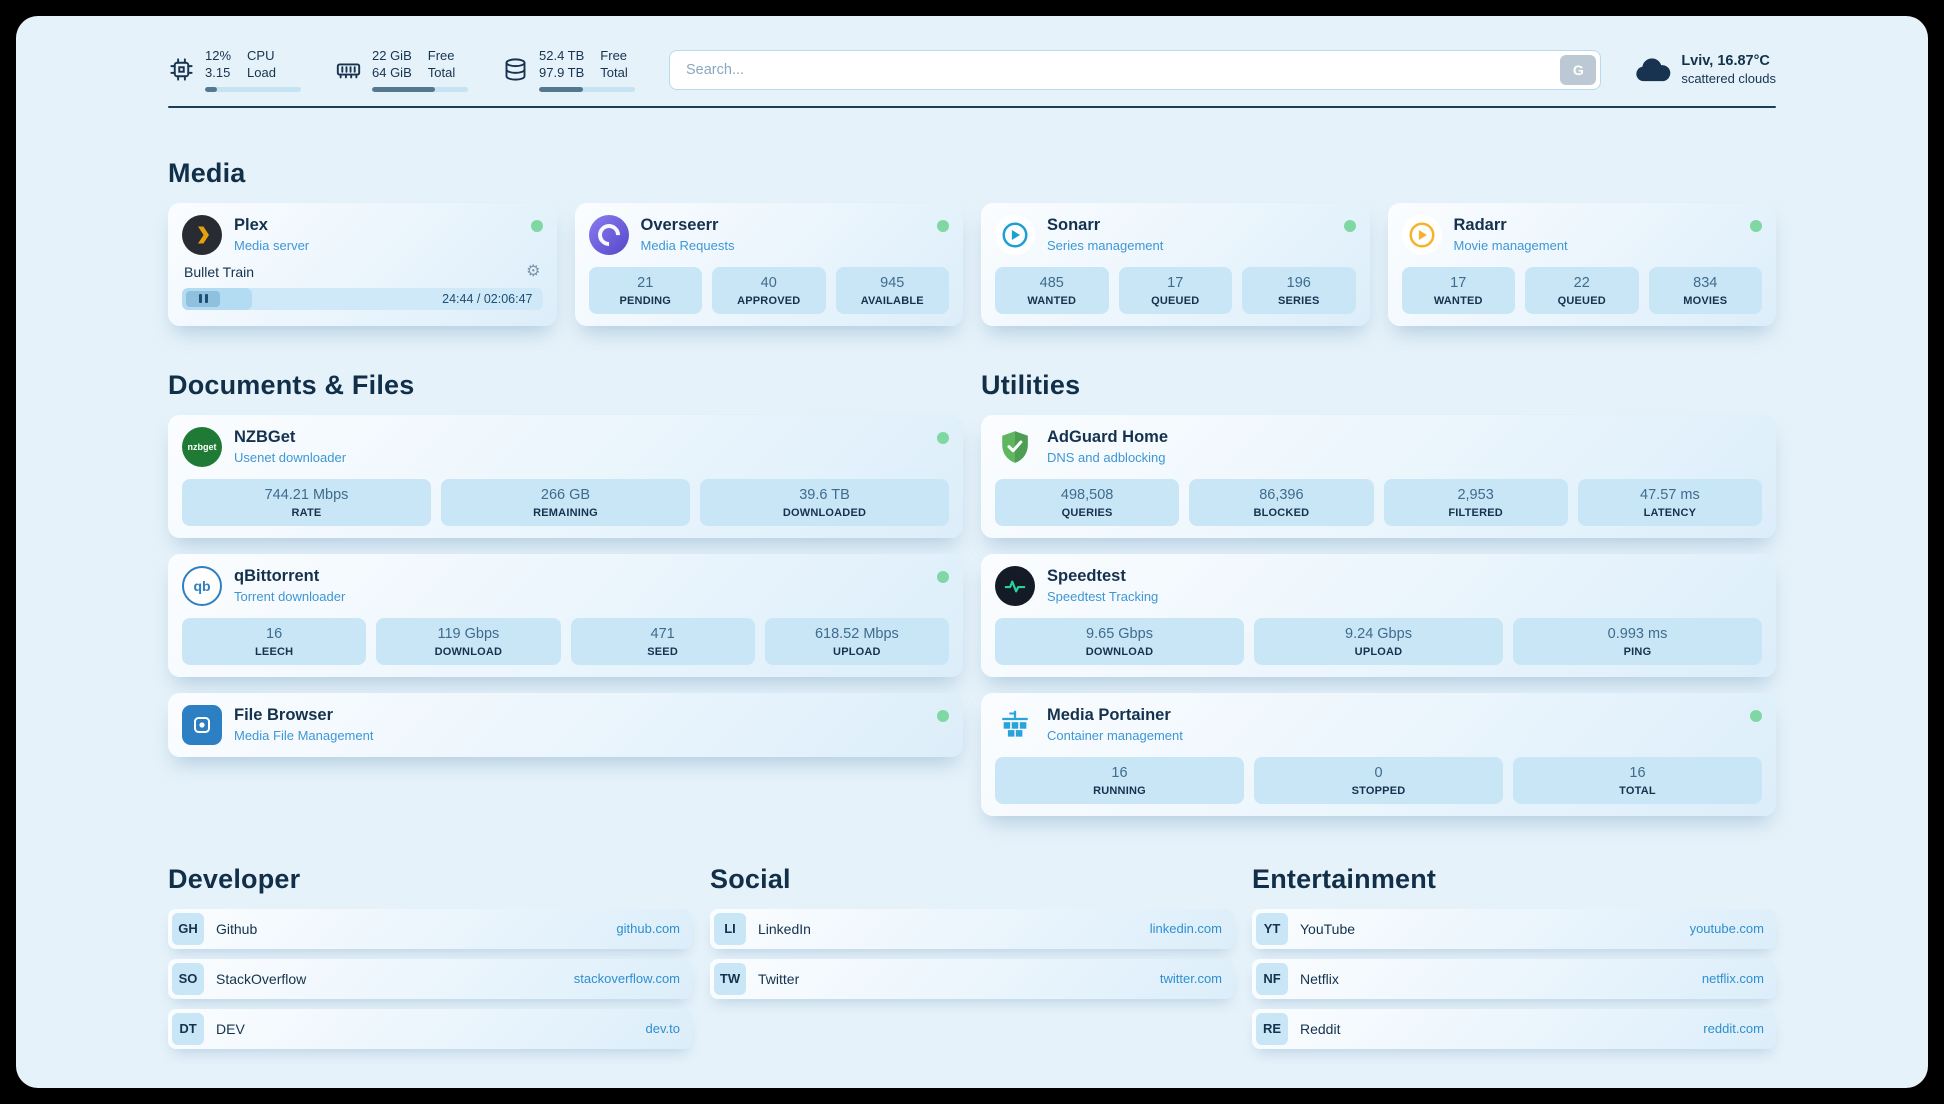 The image size is (1944, 1104). Describe the element at coordinates (1074, 224) in the screenshot. I see `app-name: Sonarr` at that location.